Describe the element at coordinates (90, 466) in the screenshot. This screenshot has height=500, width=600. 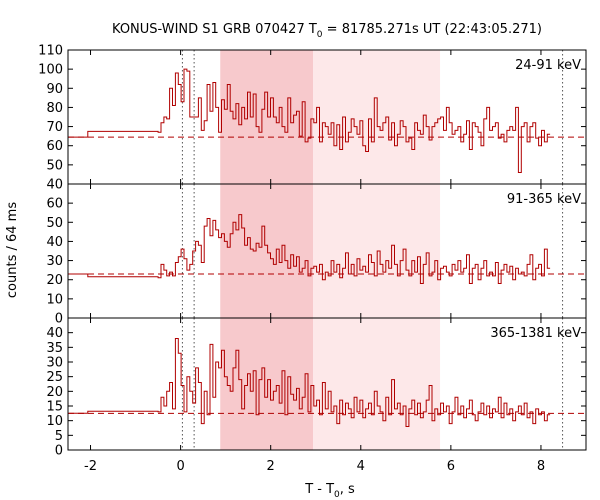
I see `x-tick-label: -2` at that location.